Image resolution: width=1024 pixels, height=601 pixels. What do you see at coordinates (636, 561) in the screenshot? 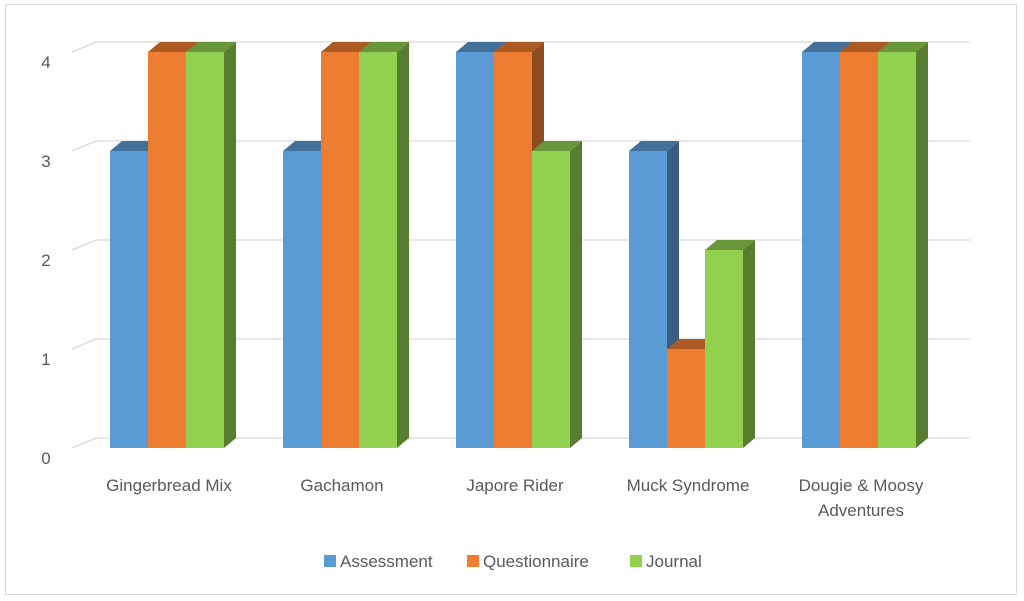
I see `legend-swatch-journal` at bounding box center [636, 561].